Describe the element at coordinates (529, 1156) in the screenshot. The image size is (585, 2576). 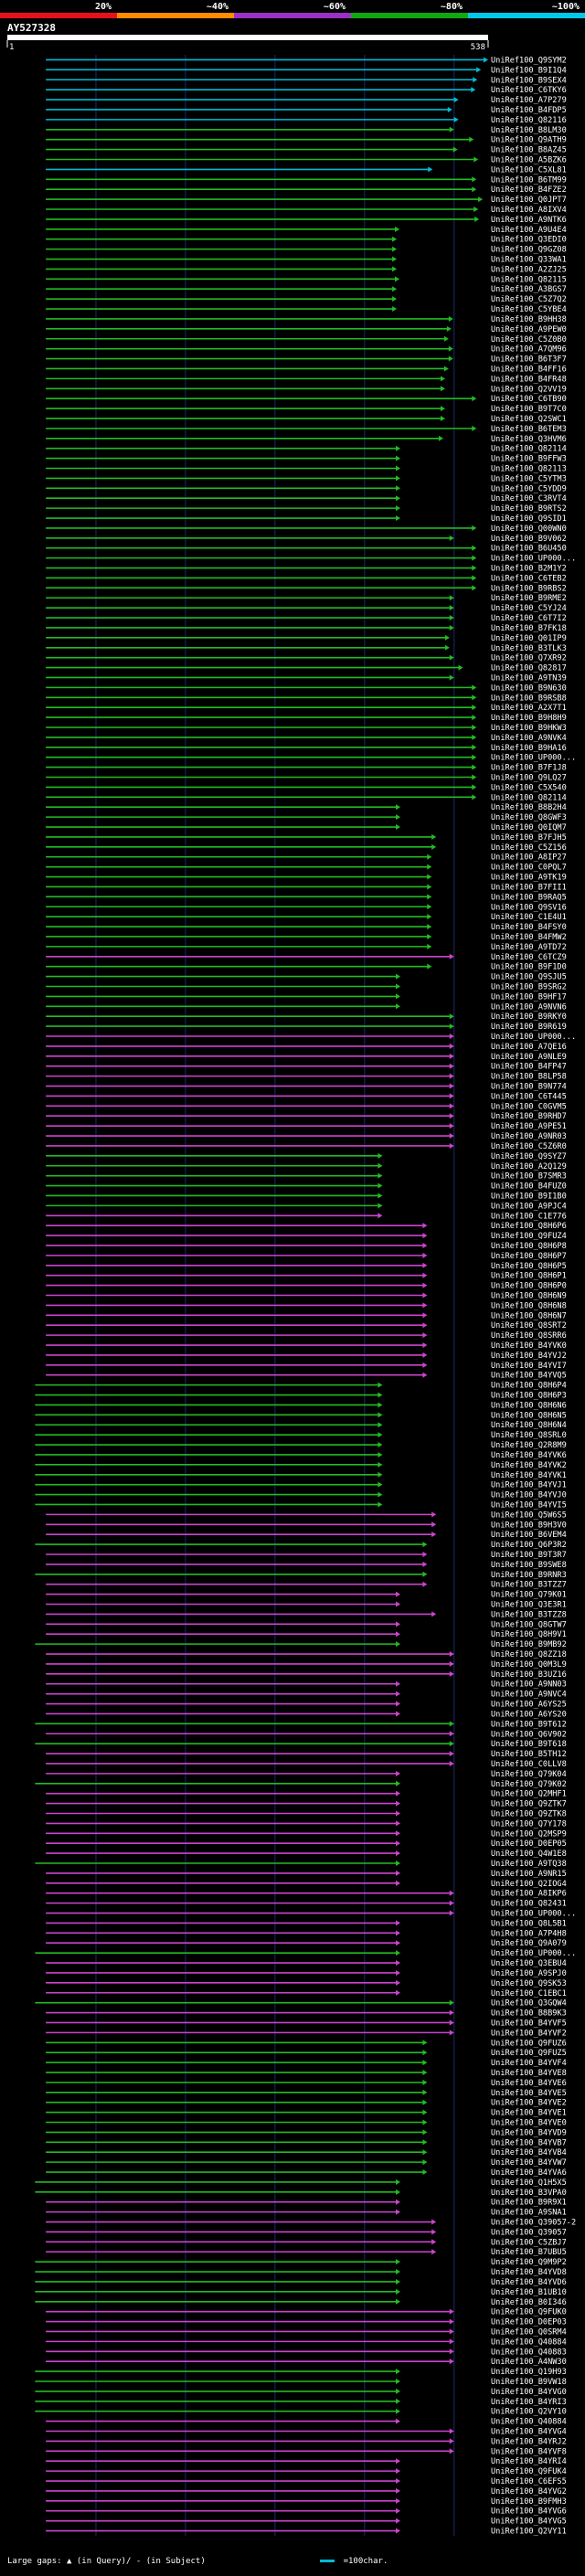
I see `hit-label: UniRef100_Q9SYZ7` at that location.